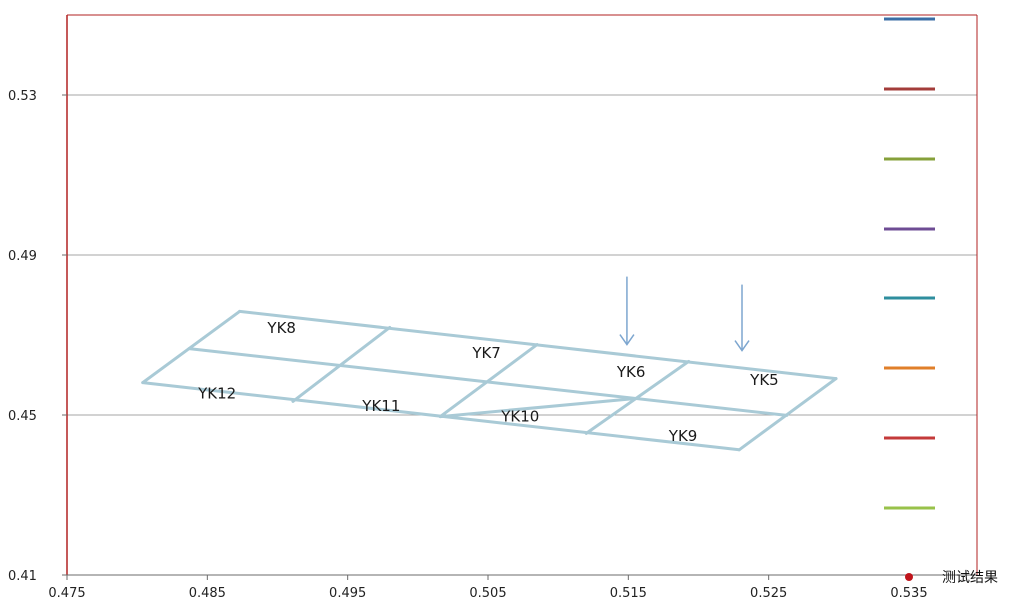 This screenshot has height=602, width=1034. Describe the element at coordinates (768, 593) in the screenshot. I see `x-tick-label: 0.525` at that location.